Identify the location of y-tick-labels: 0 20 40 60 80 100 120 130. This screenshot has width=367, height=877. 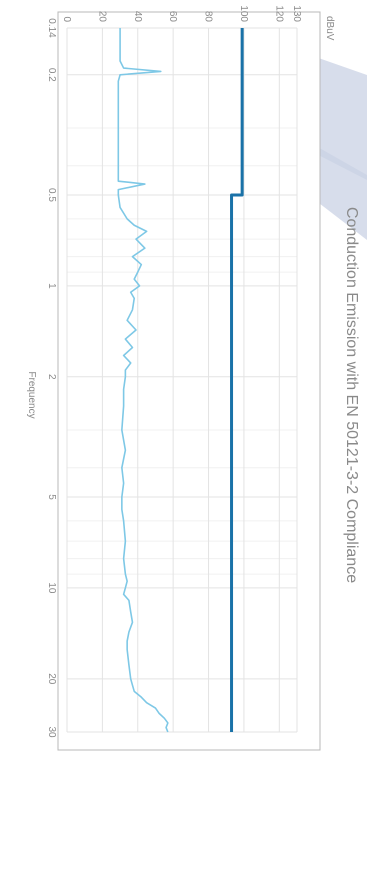
(181, 13).